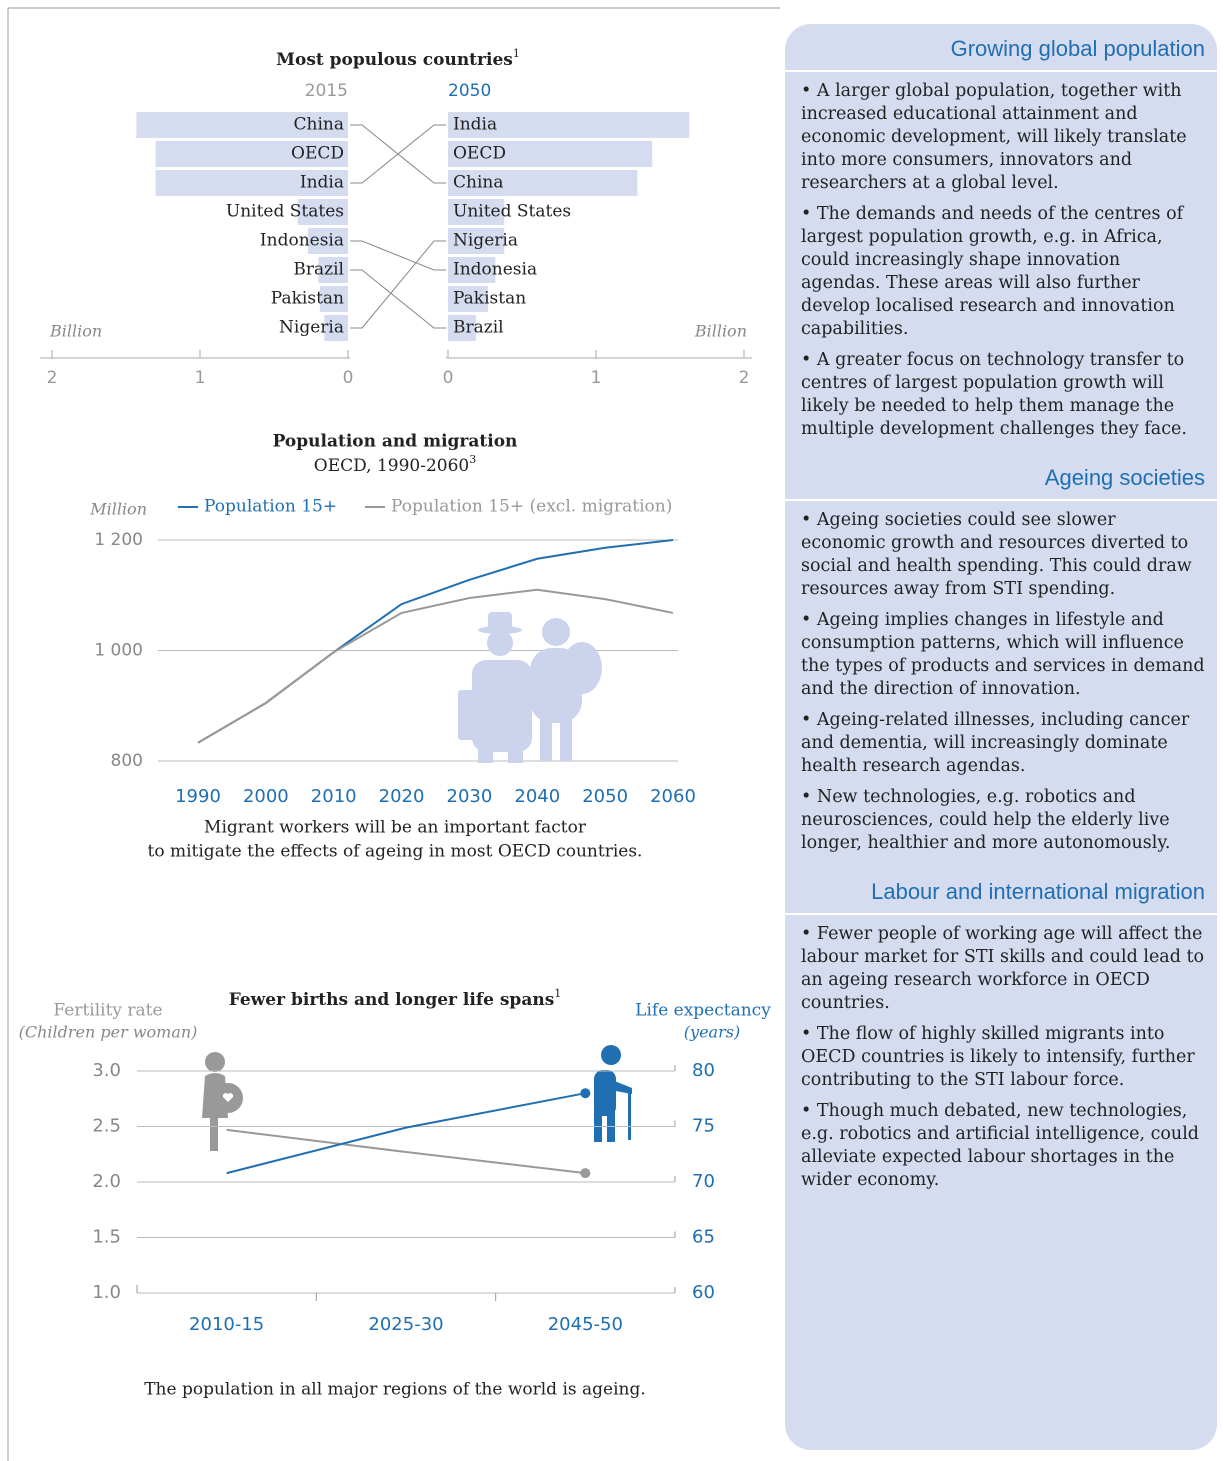 The width and height of the screenshot is (1224, 1461). Describe the element at coordinates (531, 507) in the screenshot. I see `legend-label: Population 15+ (excl. migration)` at that location.